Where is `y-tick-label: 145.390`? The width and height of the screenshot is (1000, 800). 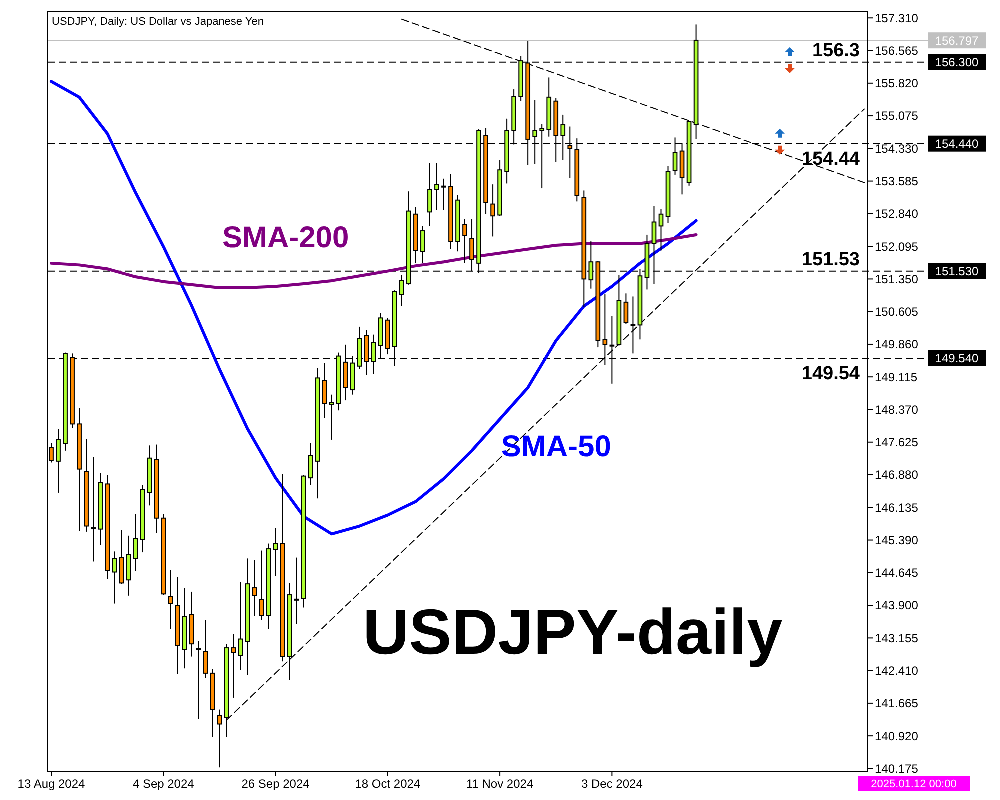 y-tick-label: 145.390 is located at coordinates (897, 540).